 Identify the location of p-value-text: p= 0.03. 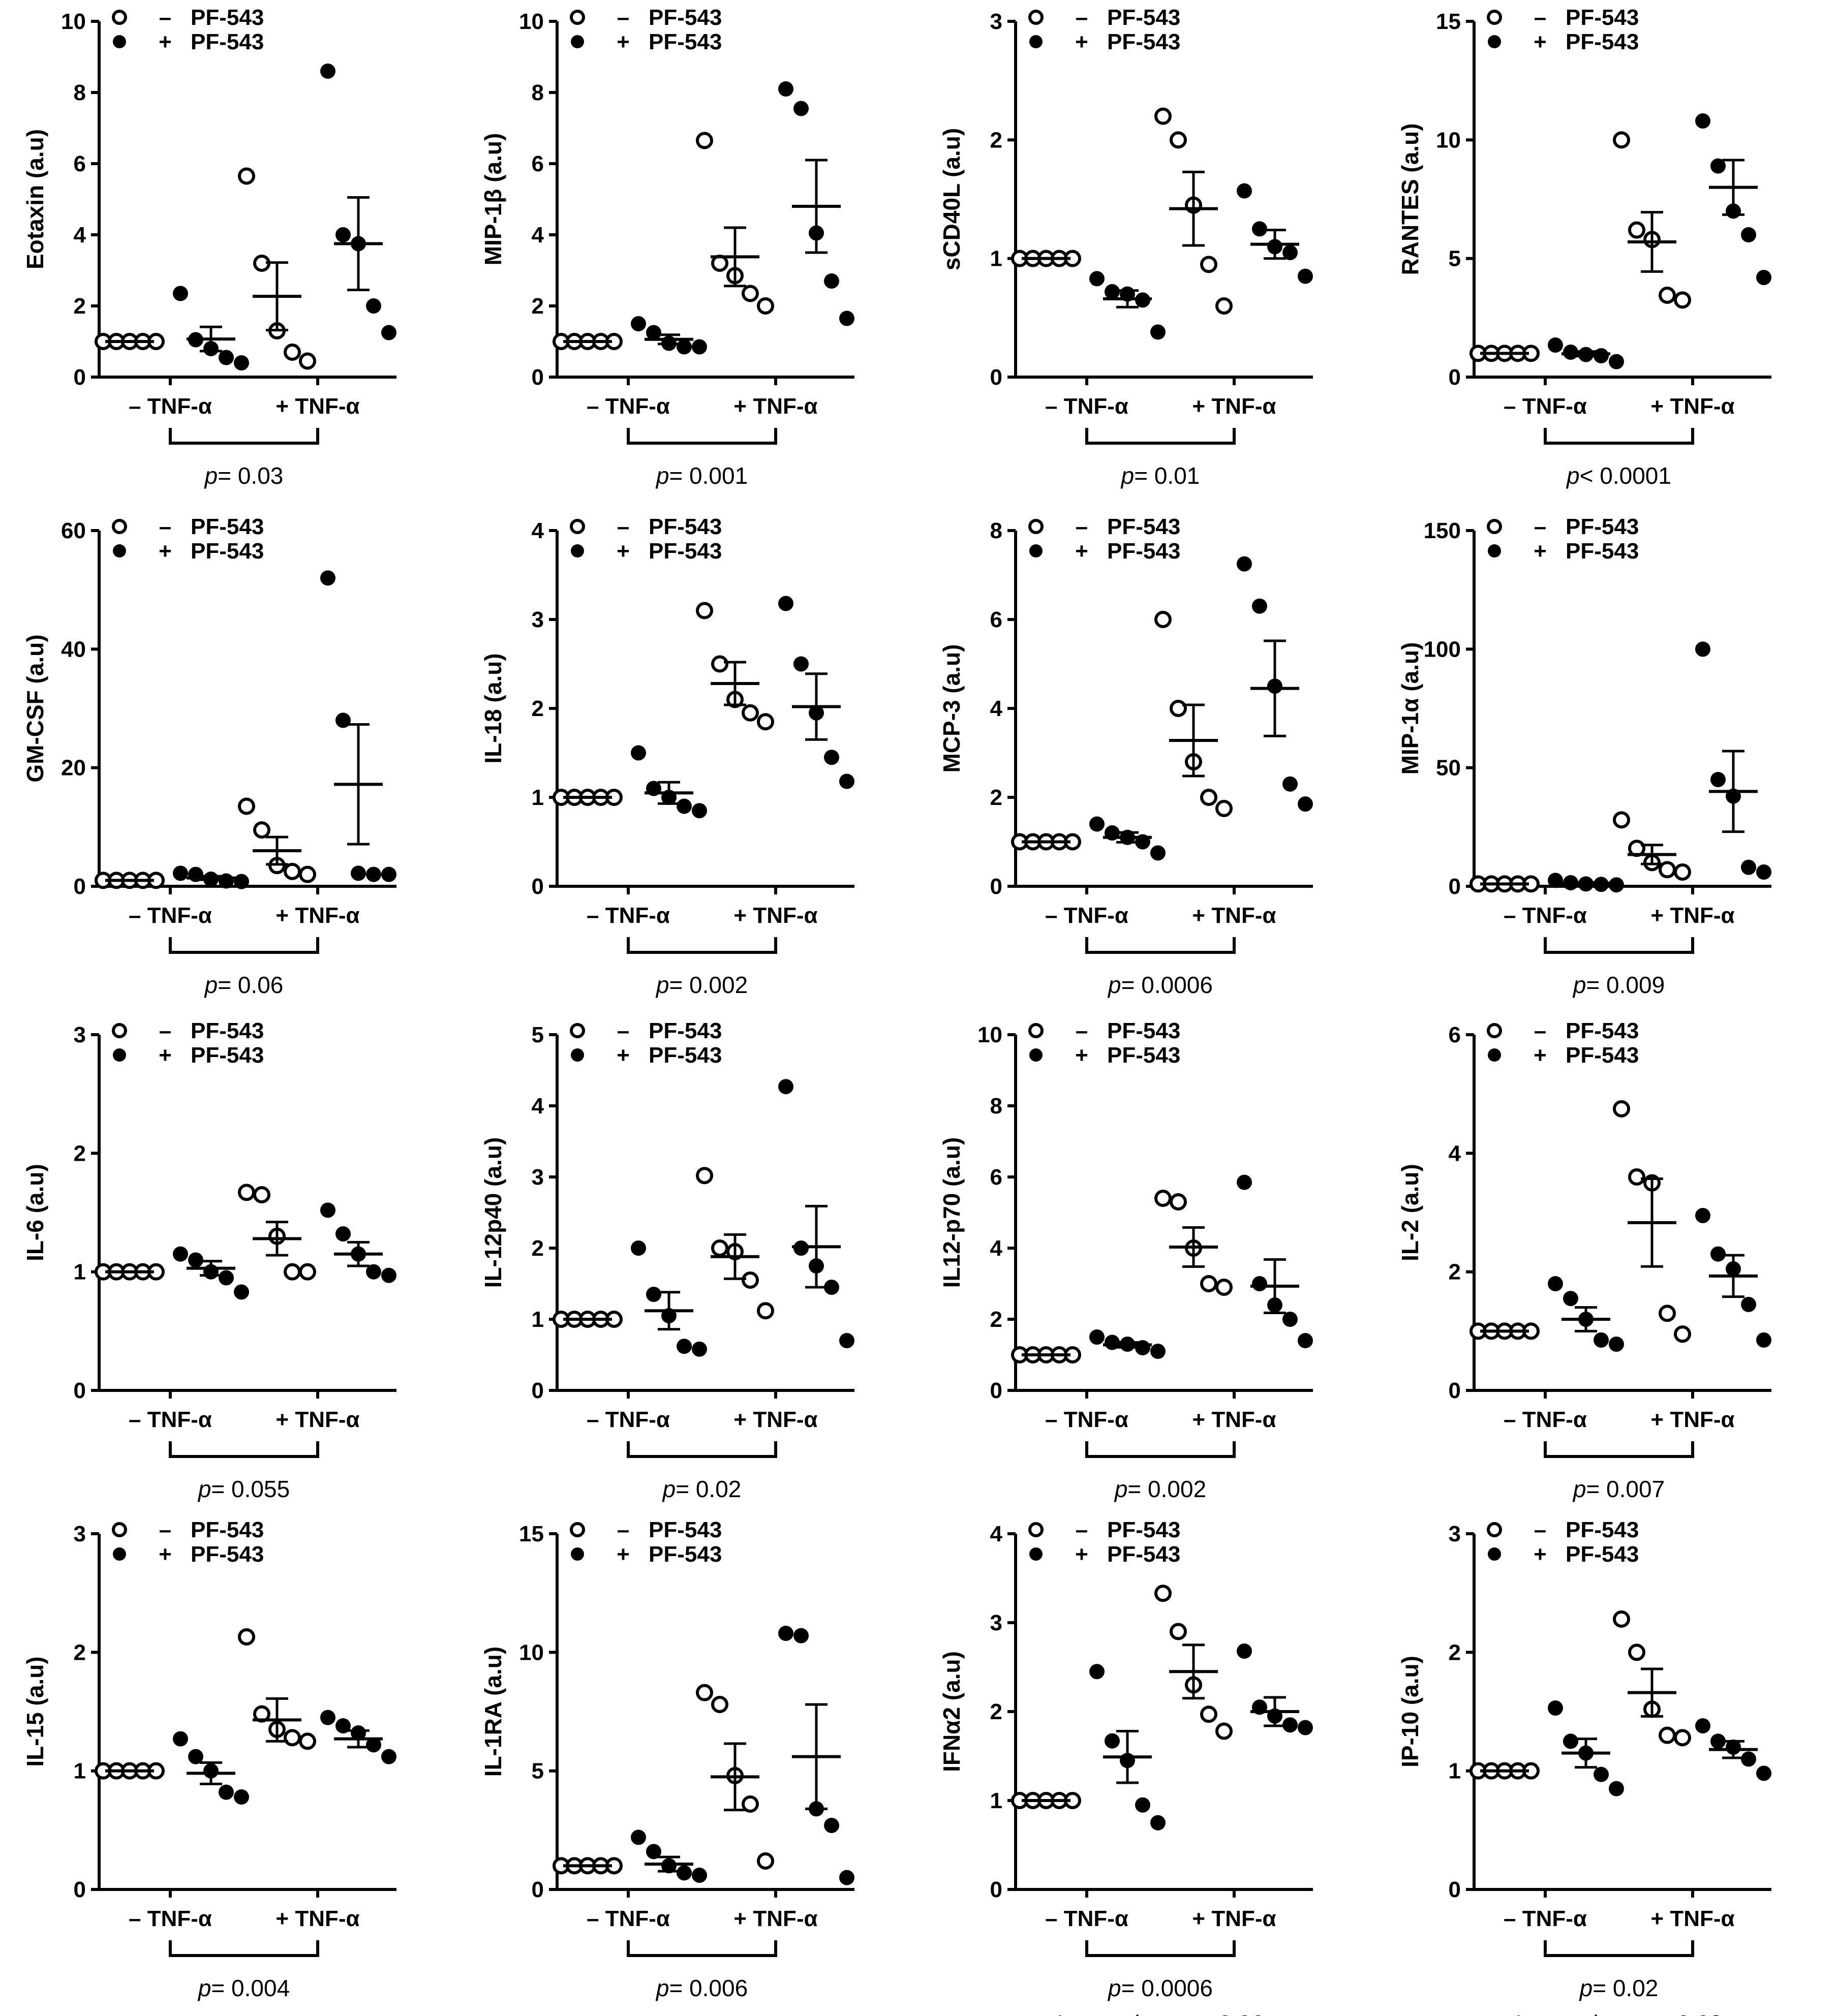
(244, 476).